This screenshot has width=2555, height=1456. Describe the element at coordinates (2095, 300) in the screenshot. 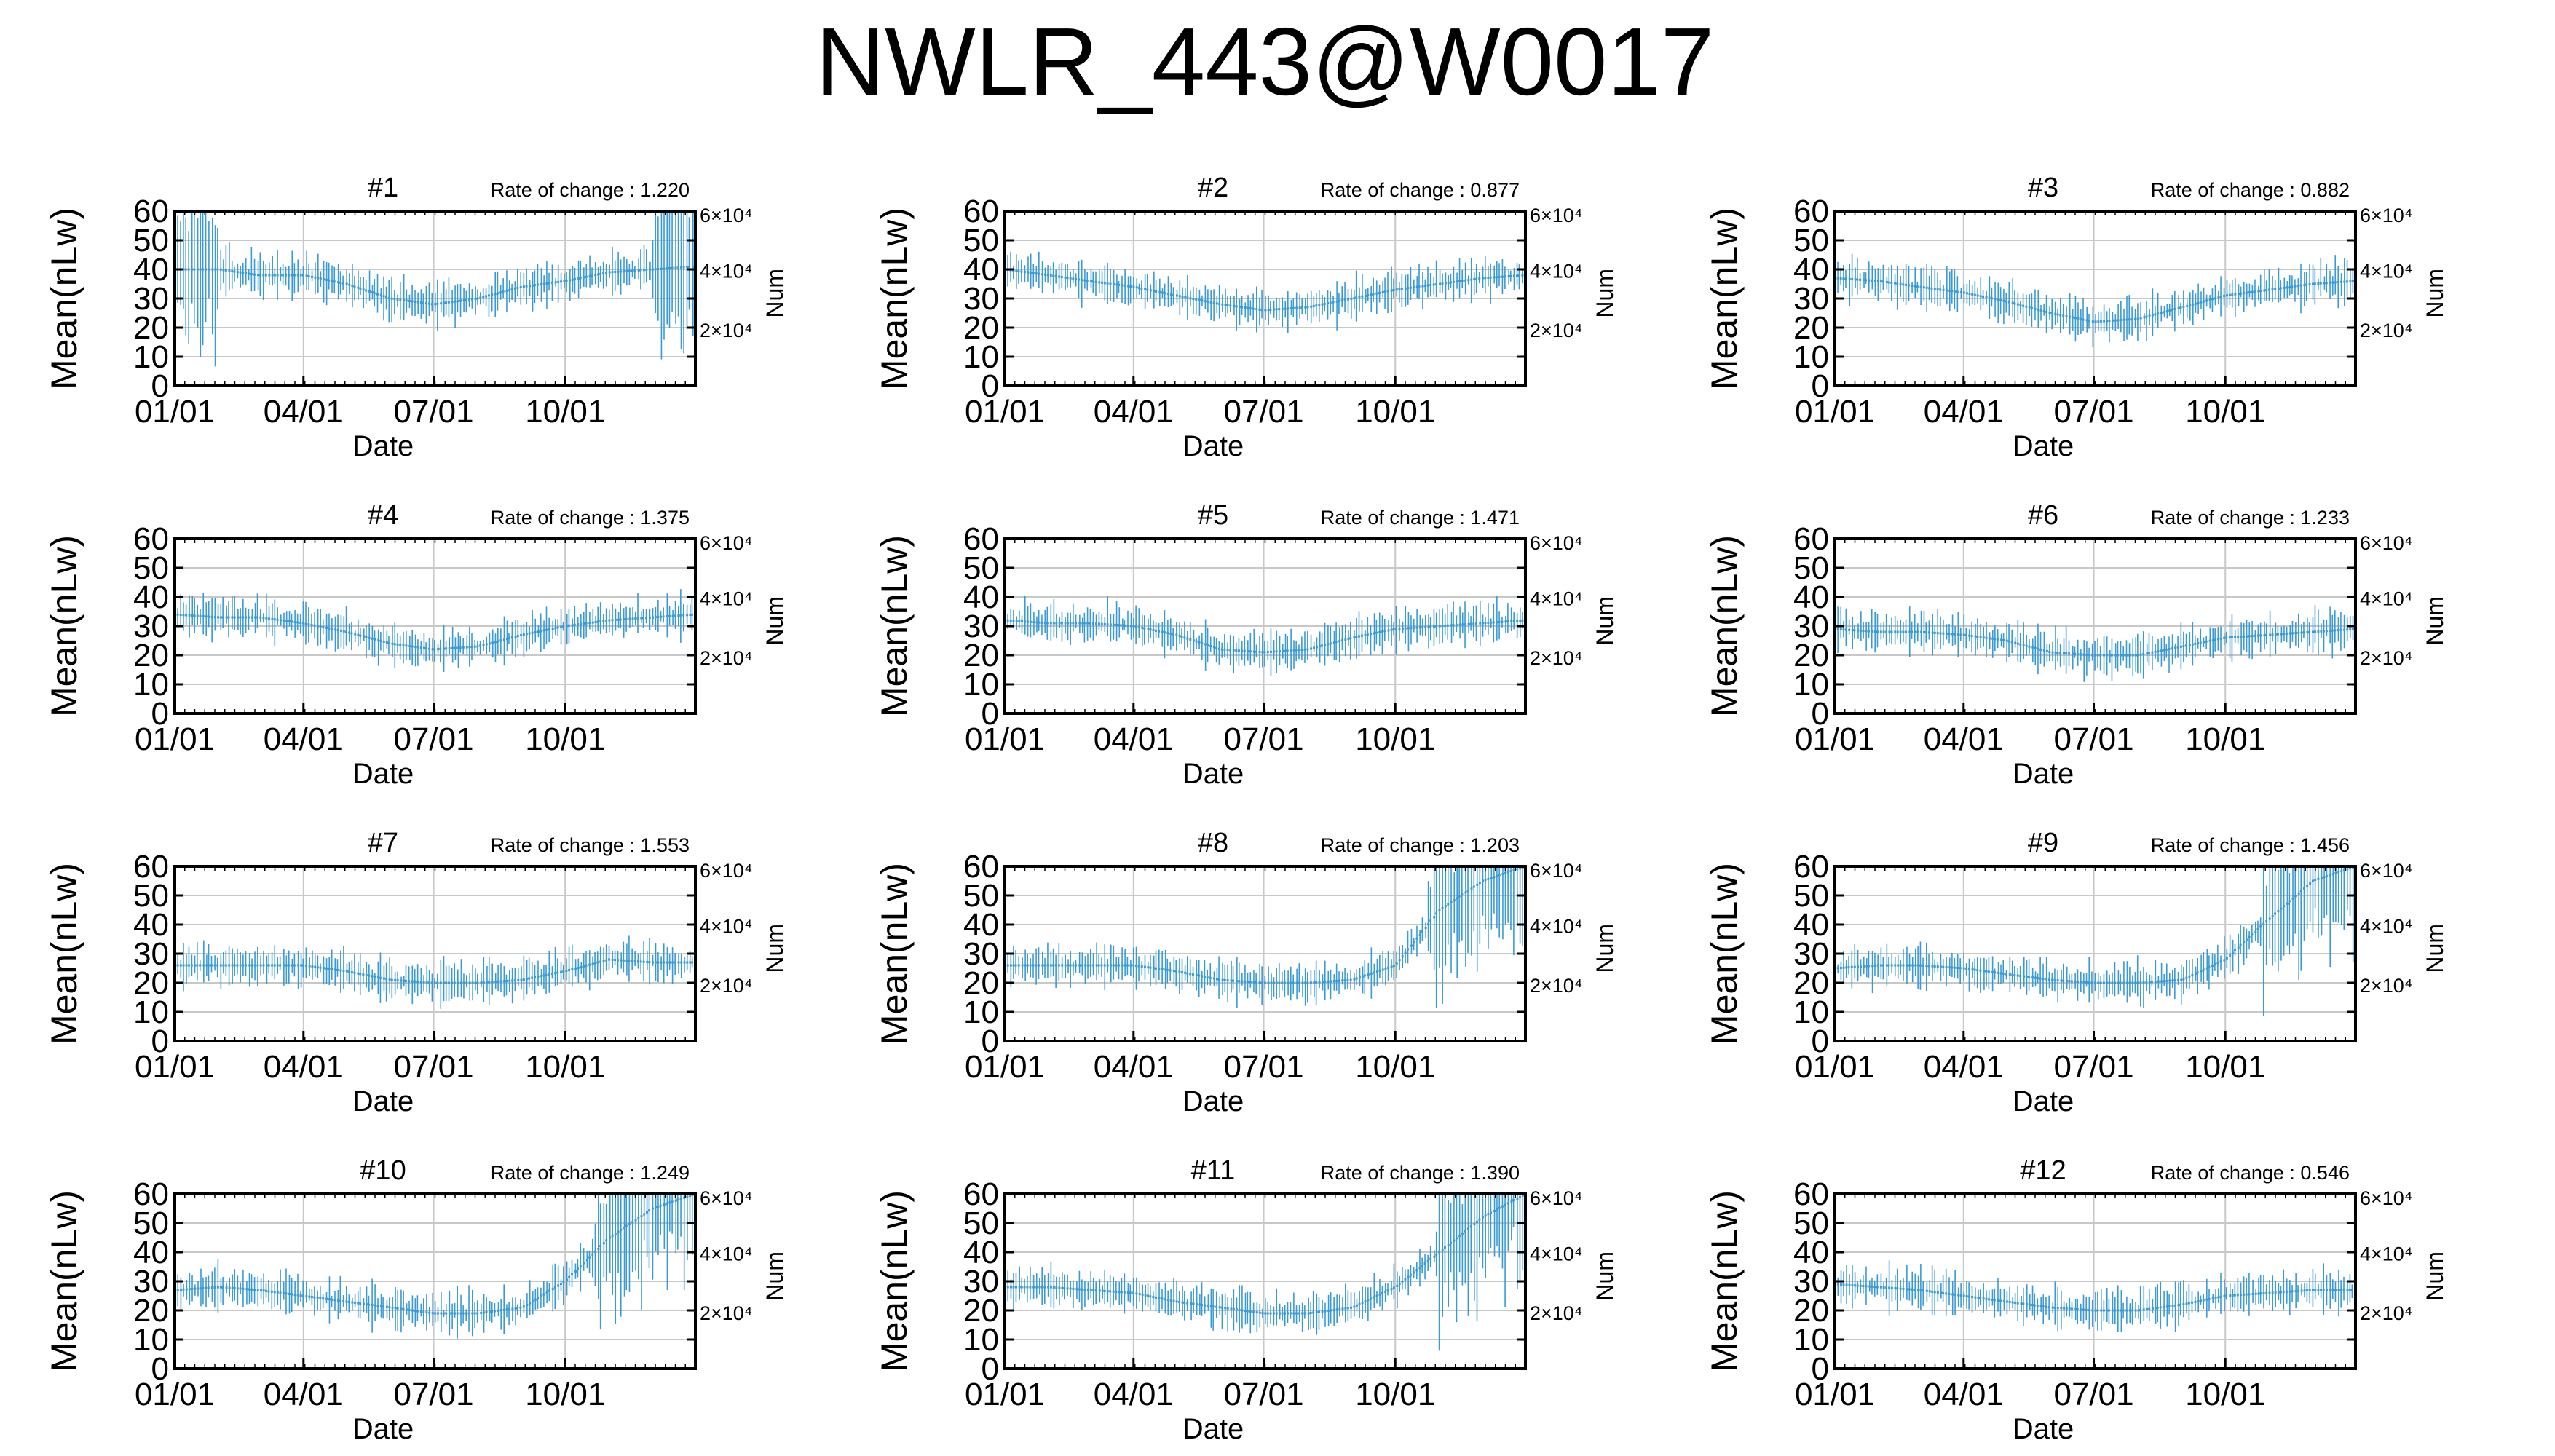

I see `data-series` at that location.